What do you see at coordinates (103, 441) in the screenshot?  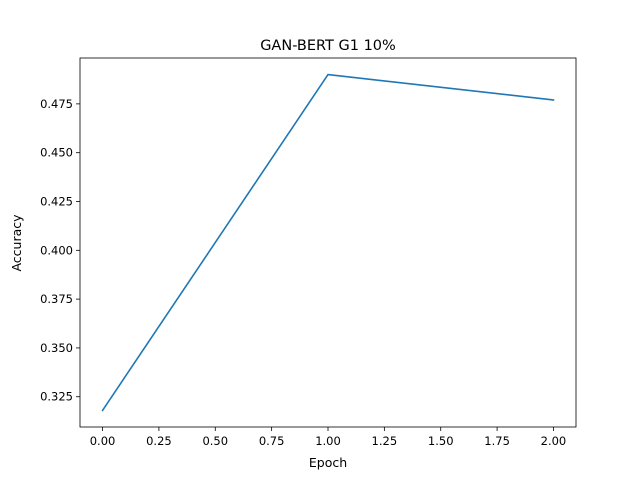 I see `x-tick-label: 0.00` at bounding box center [103, 441].